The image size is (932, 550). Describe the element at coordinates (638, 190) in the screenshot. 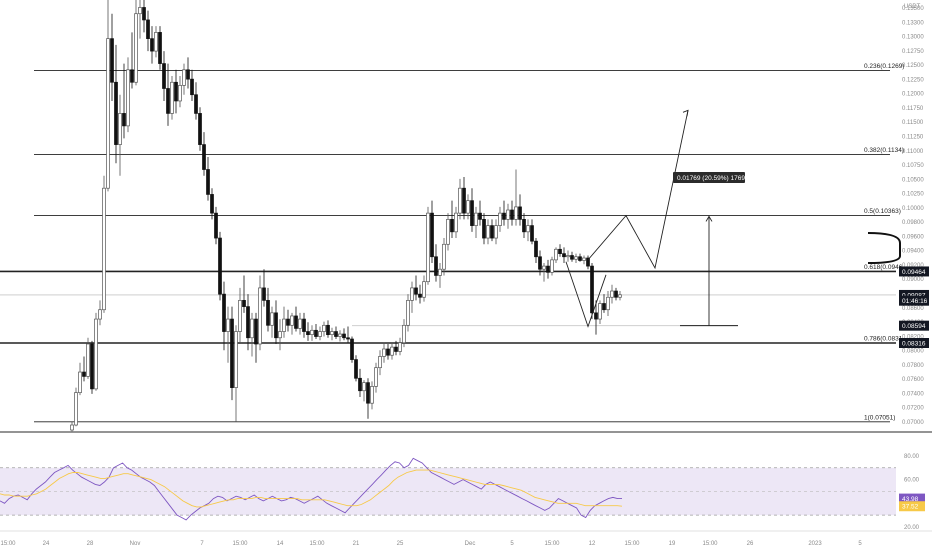

I see `projection-path` at that location.